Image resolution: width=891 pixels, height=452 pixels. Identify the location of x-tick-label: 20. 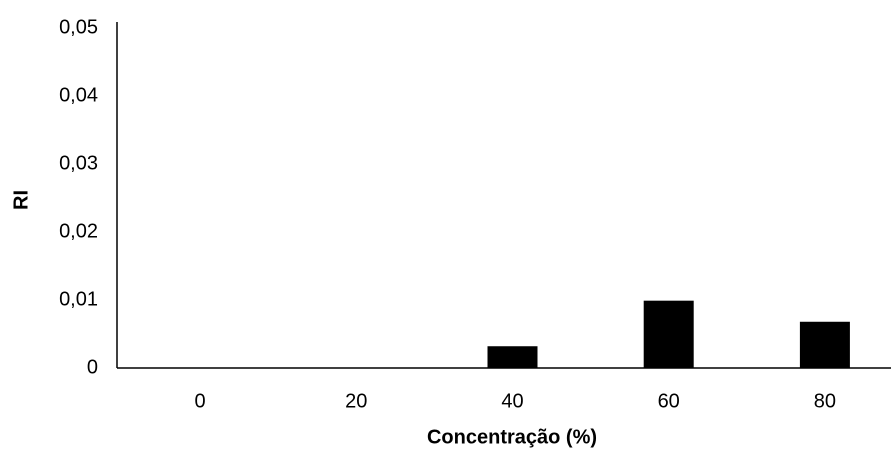
(356, 401).